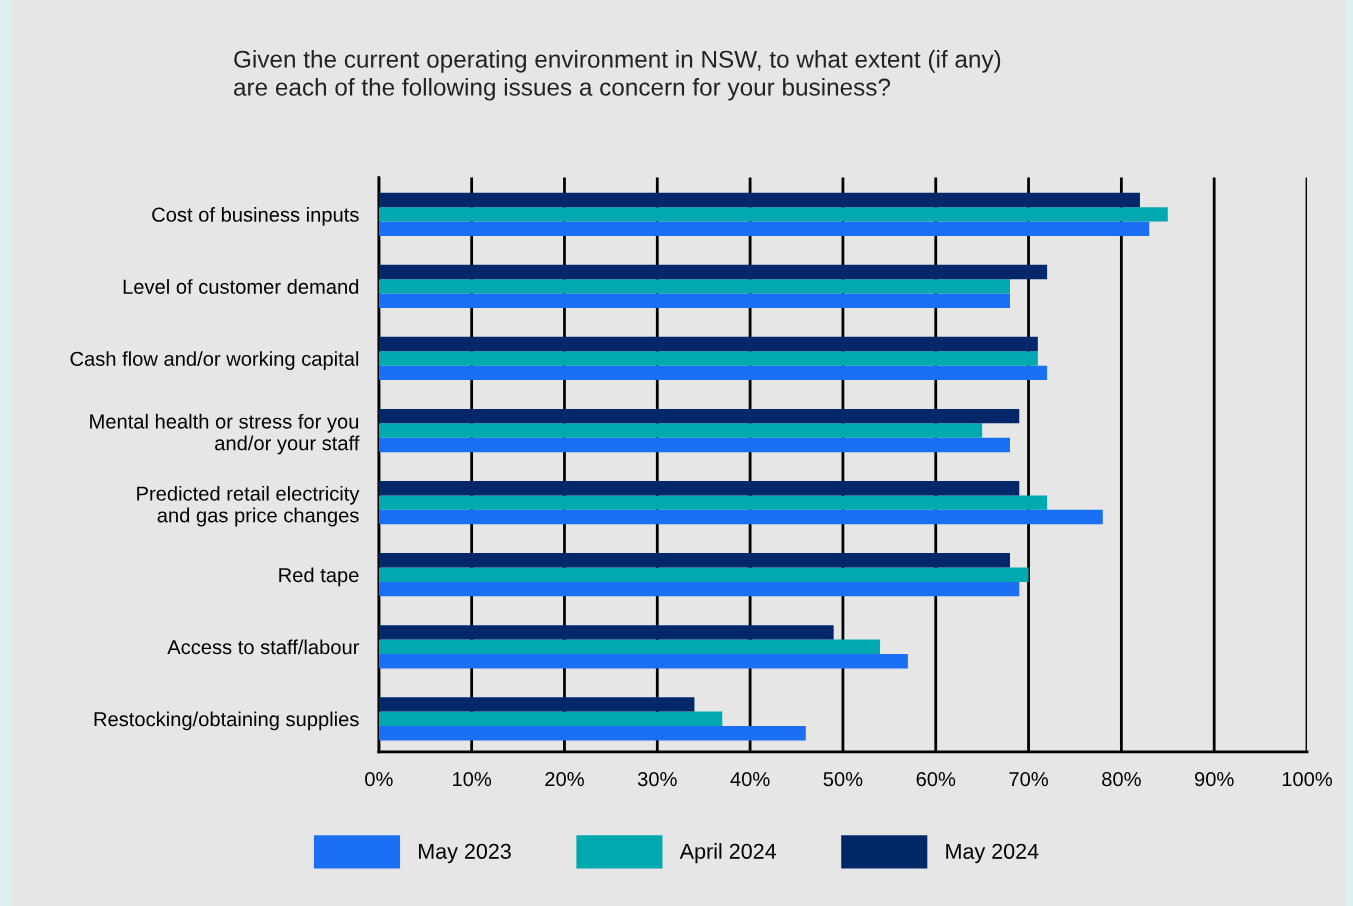 The image size is (1353, 906). I want to click on y-tick-label: Restocking/obtaining supplies, so click(226, 721).